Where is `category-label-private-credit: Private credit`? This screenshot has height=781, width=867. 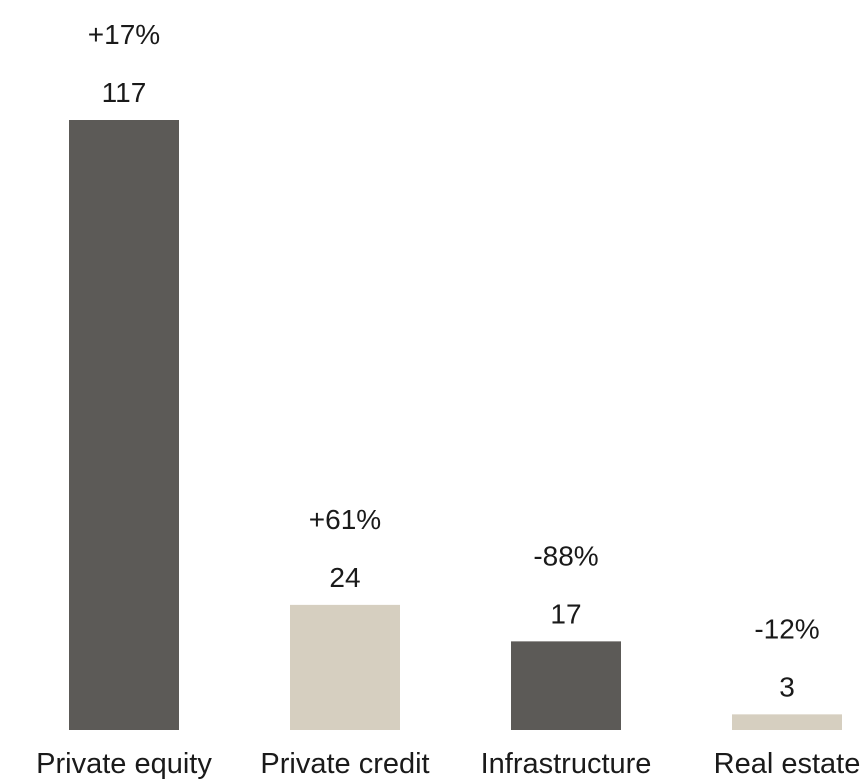
category-label-private-credit: Private credit is located at coordinates (344, 764).